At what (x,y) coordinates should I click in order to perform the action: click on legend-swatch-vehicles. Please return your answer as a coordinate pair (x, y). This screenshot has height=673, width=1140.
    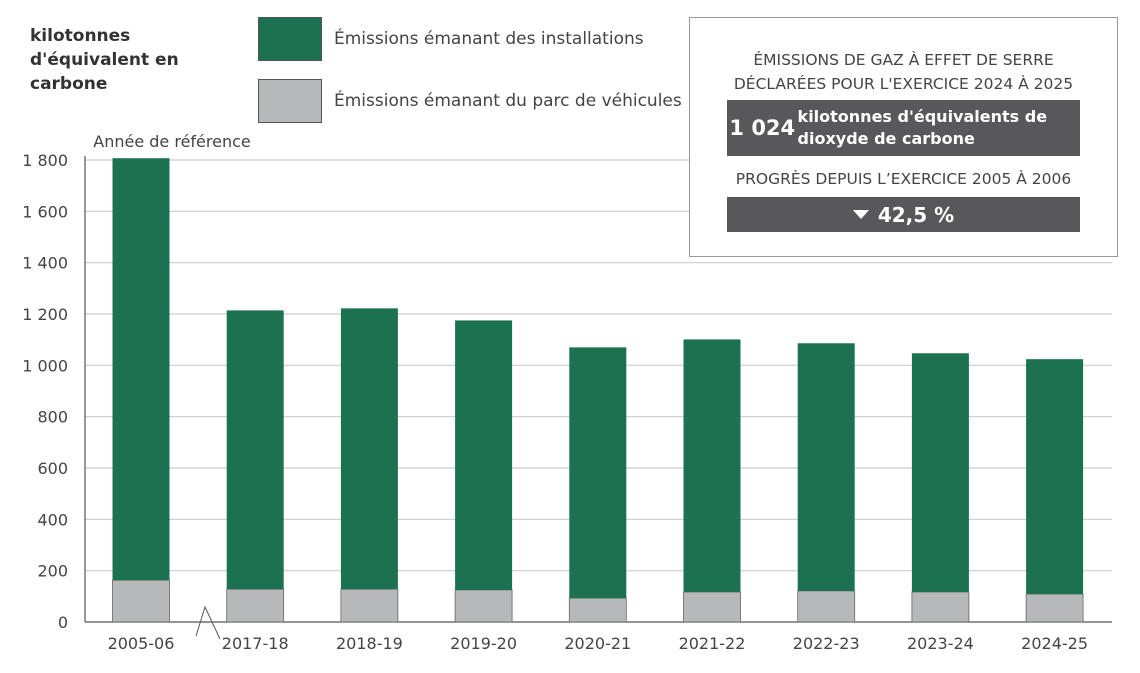
    Looking at the image, I should click on (290, 101).